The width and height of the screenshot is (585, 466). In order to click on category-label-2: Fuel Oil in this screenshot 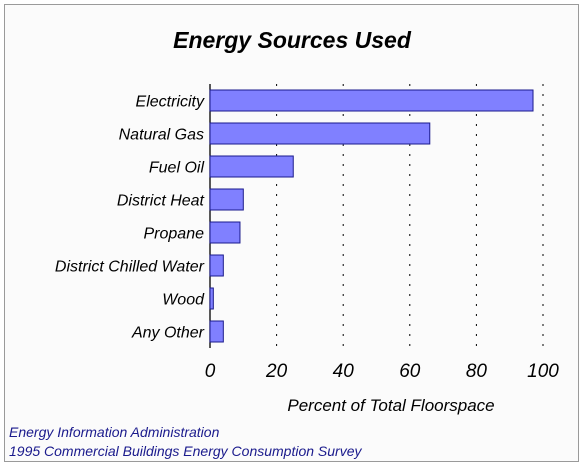, I will do `click(177, 168)`.